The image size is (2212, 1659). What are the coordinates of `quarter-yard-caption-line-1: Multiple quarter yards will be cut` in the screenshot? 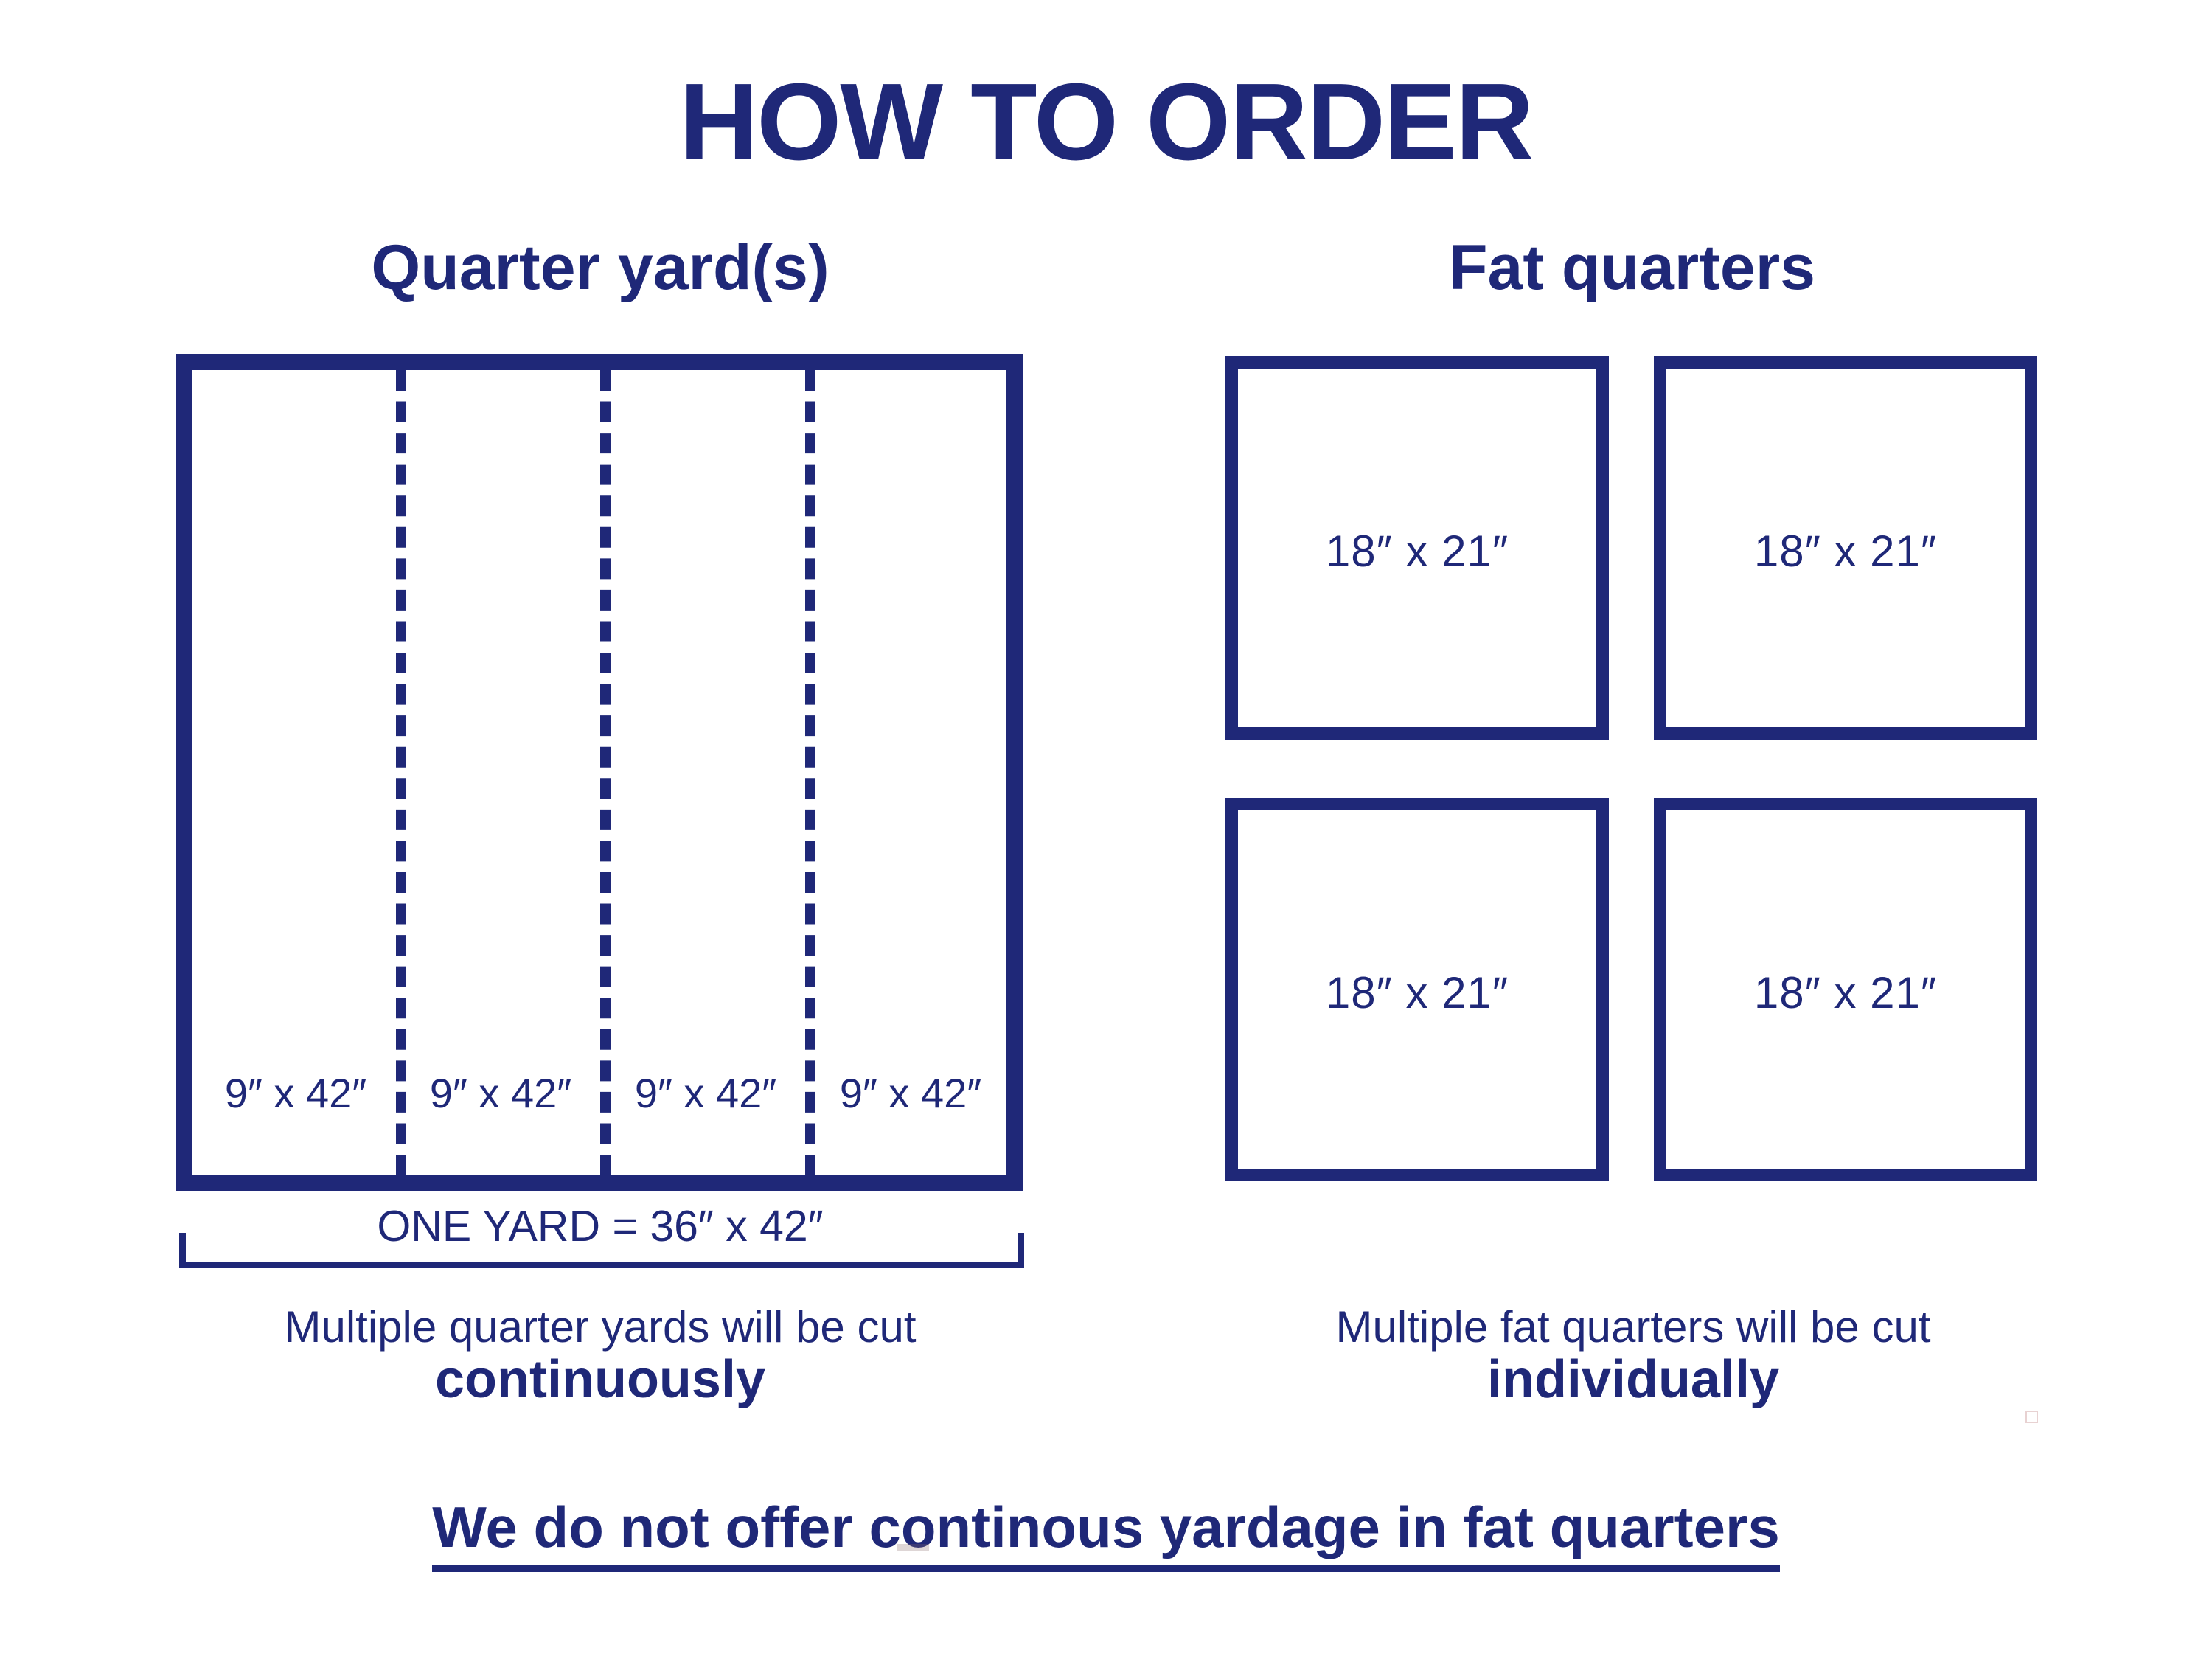 It's located at (600, 1327).